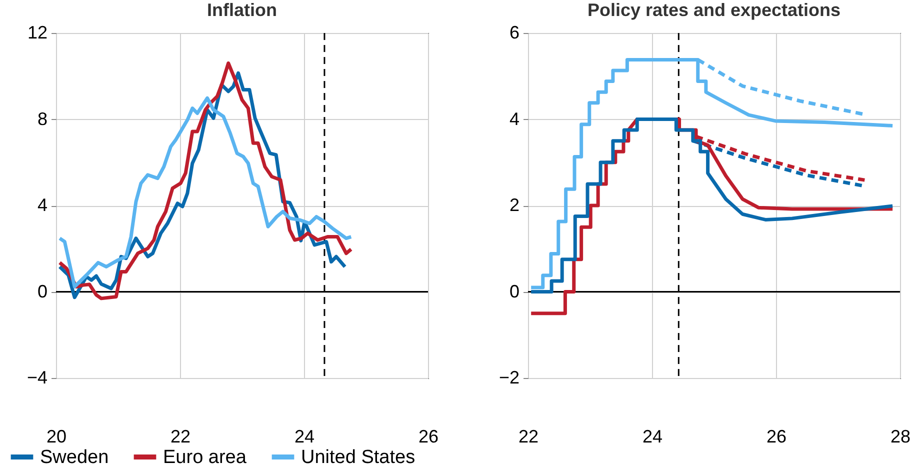 This screenshot has width=918, height=471. What do you see at coordinates (509, 378) in the screenshot?
I see `y-tick-label: −2` at bounding box center [509, 378].